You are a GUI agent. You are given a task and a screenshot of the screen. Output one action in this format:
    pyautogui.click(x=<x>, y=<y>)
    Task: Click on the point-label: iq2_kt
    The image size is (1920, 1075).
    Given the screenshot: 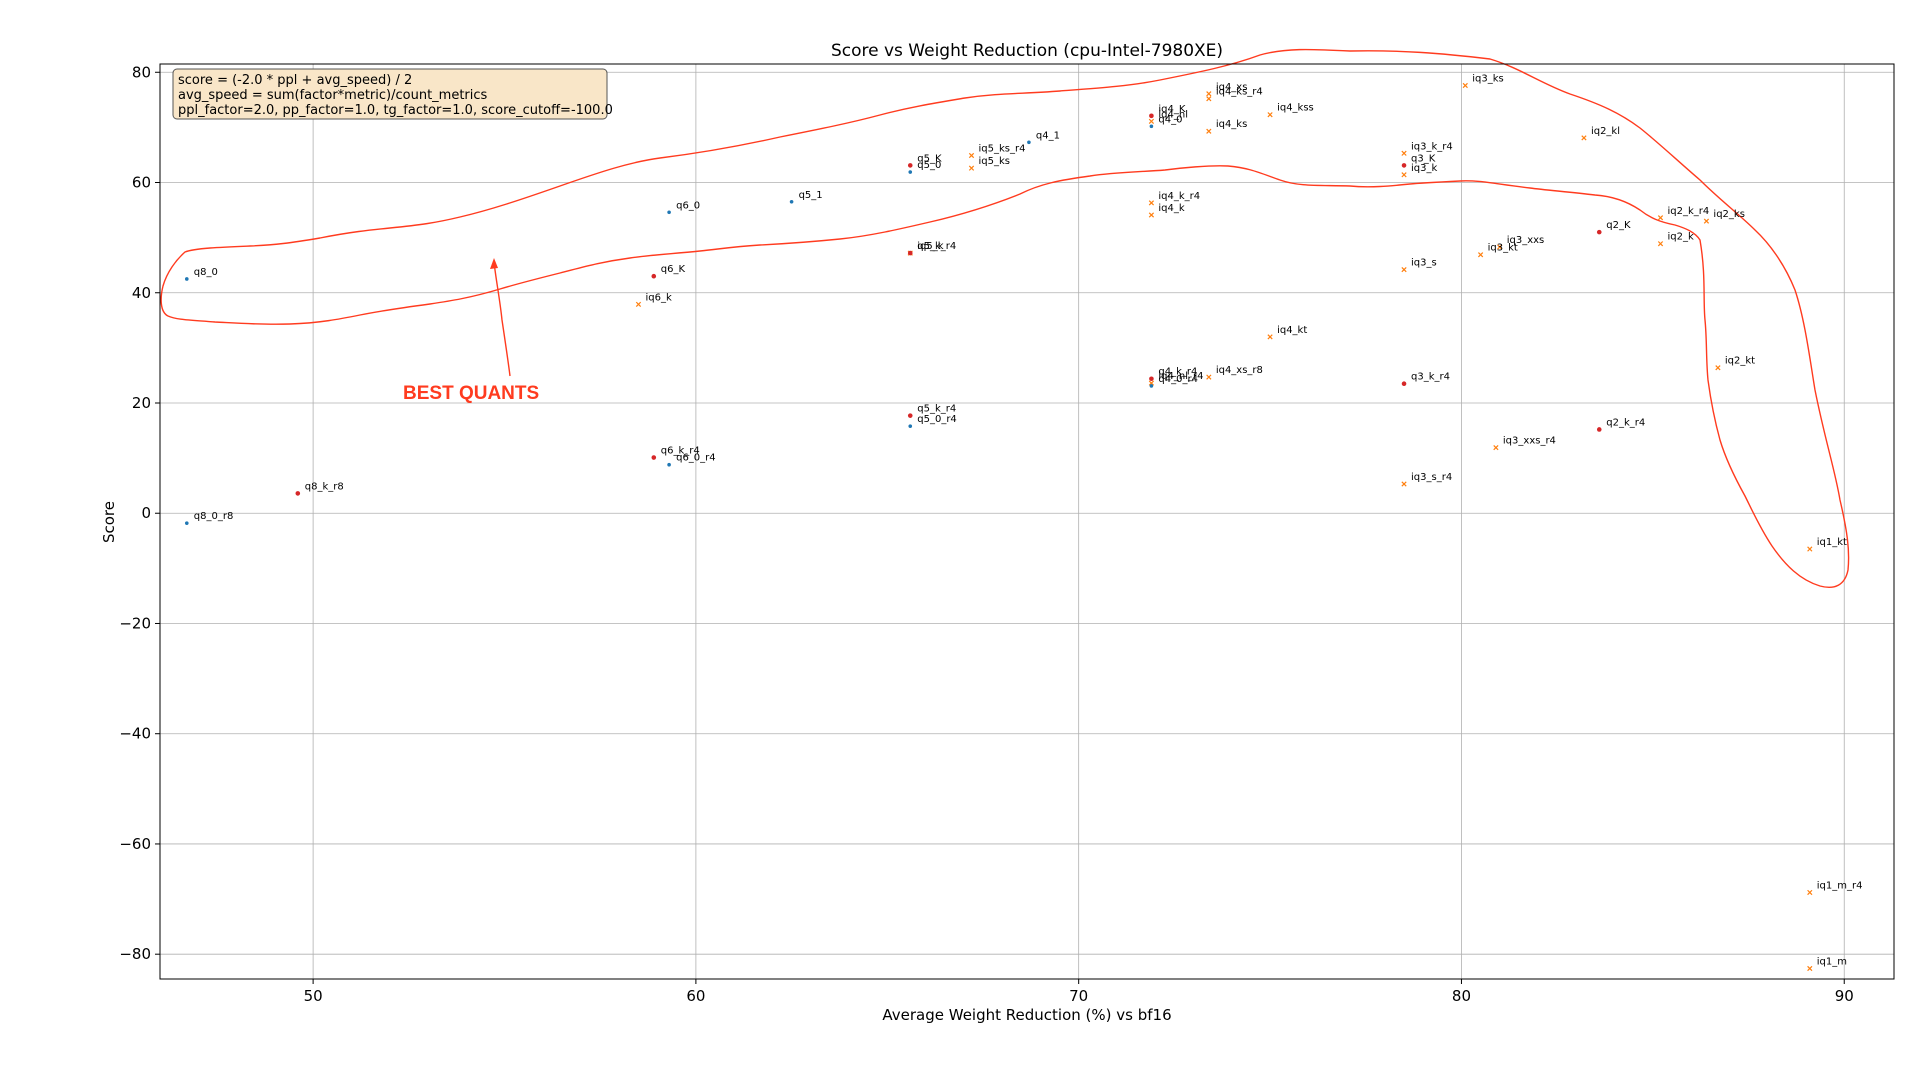 What is the action you would take?
    pyautogui.click(x=1740, y=361)
    